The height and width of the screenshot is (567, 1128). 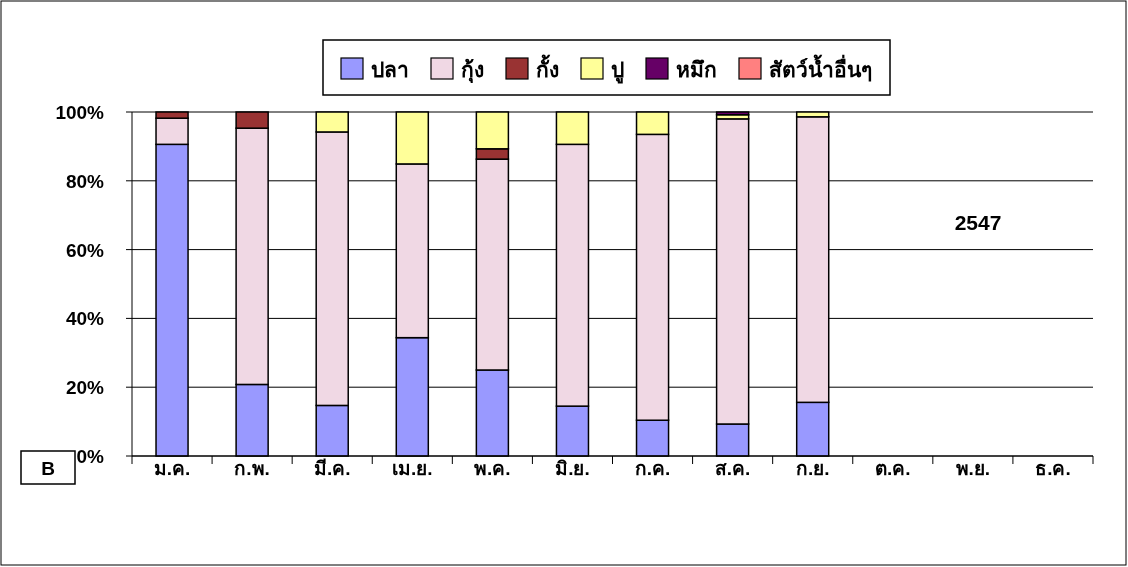 What do you see at coordinates (572, 468) in the screenshot?
I see `x-tick-label: มิ.ย.` at bounding box center [572, 468].